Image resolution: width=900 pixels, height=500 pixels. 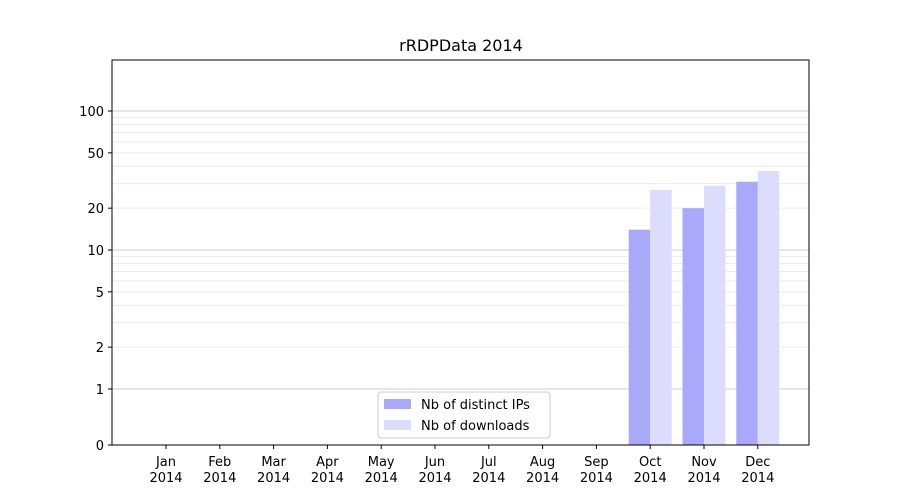 What do you see at coordinates (95, 279) in the screenshot?
I see `y-axis: 0 1 2 5 10 20 50 100` at bounding box center [95, 279].